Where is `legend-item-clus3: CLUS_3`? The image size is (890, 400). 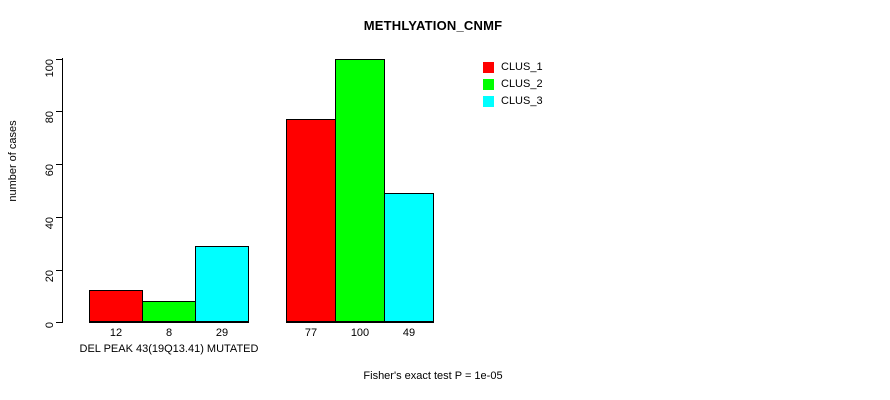
legend-item-clus3: CLUS_3 is located at coordinates (513, 101).